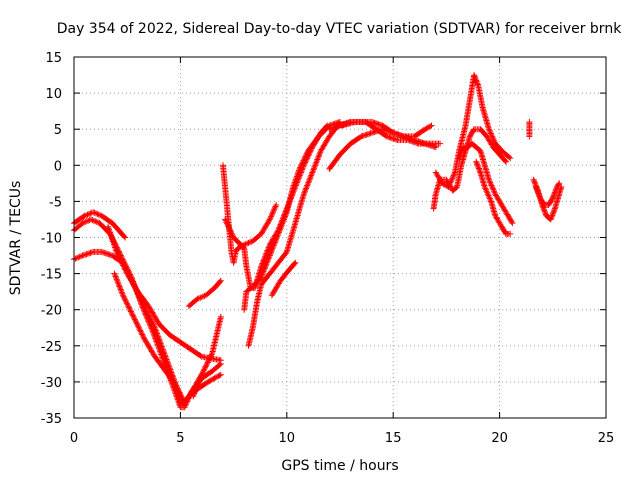 The image size is (640, 480). Describe the element at coordinates (287, 438) in the screenshot. I see `x-tick-label: 10` at that location.